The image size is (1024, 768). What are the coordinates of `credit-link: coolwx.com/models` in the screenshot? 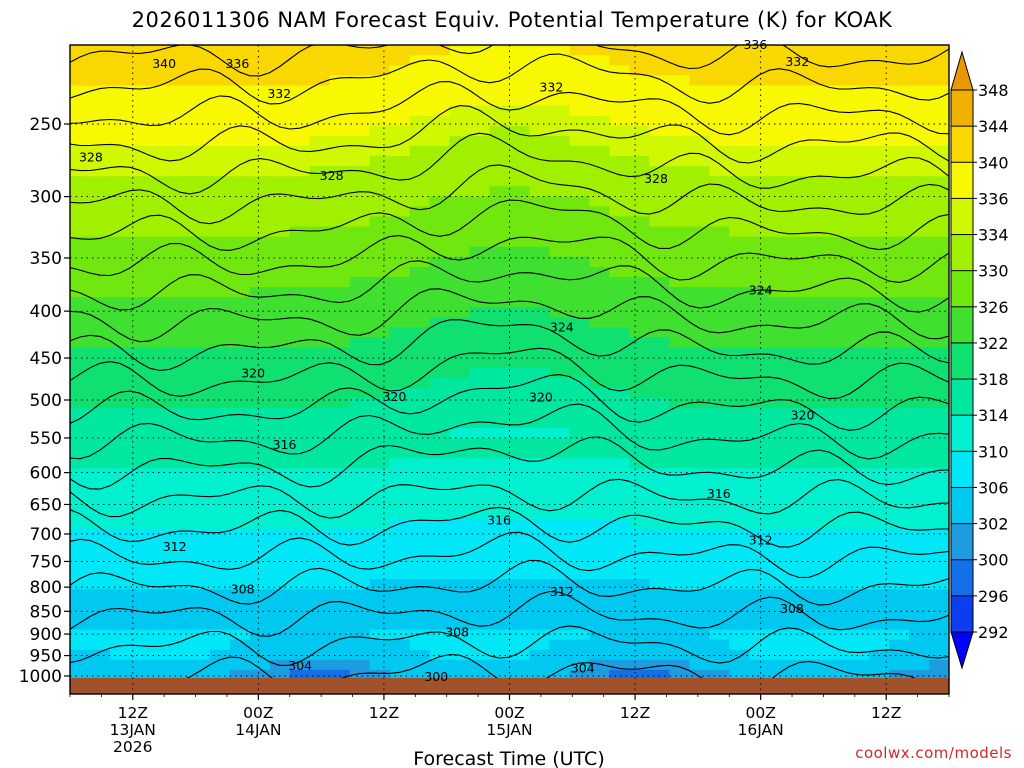 It's located at (933, 753).